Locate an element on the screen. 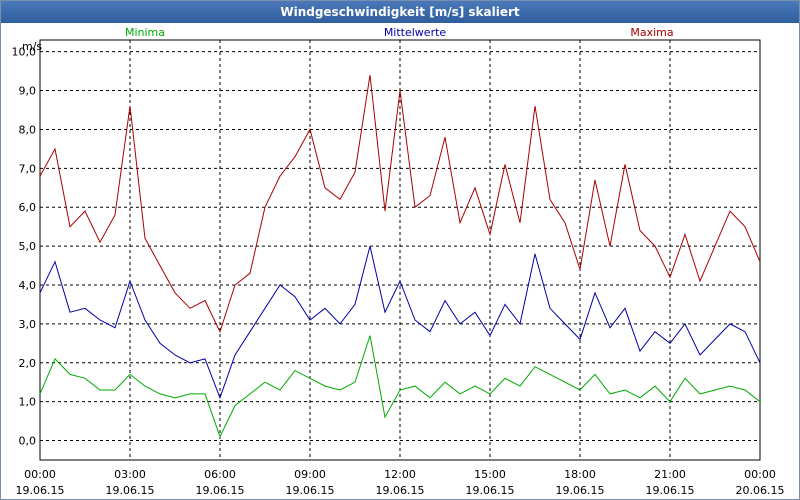 This screenshot has height=500, width=800. y-tick-label: 10,0 is located at coordinates (24, 52).